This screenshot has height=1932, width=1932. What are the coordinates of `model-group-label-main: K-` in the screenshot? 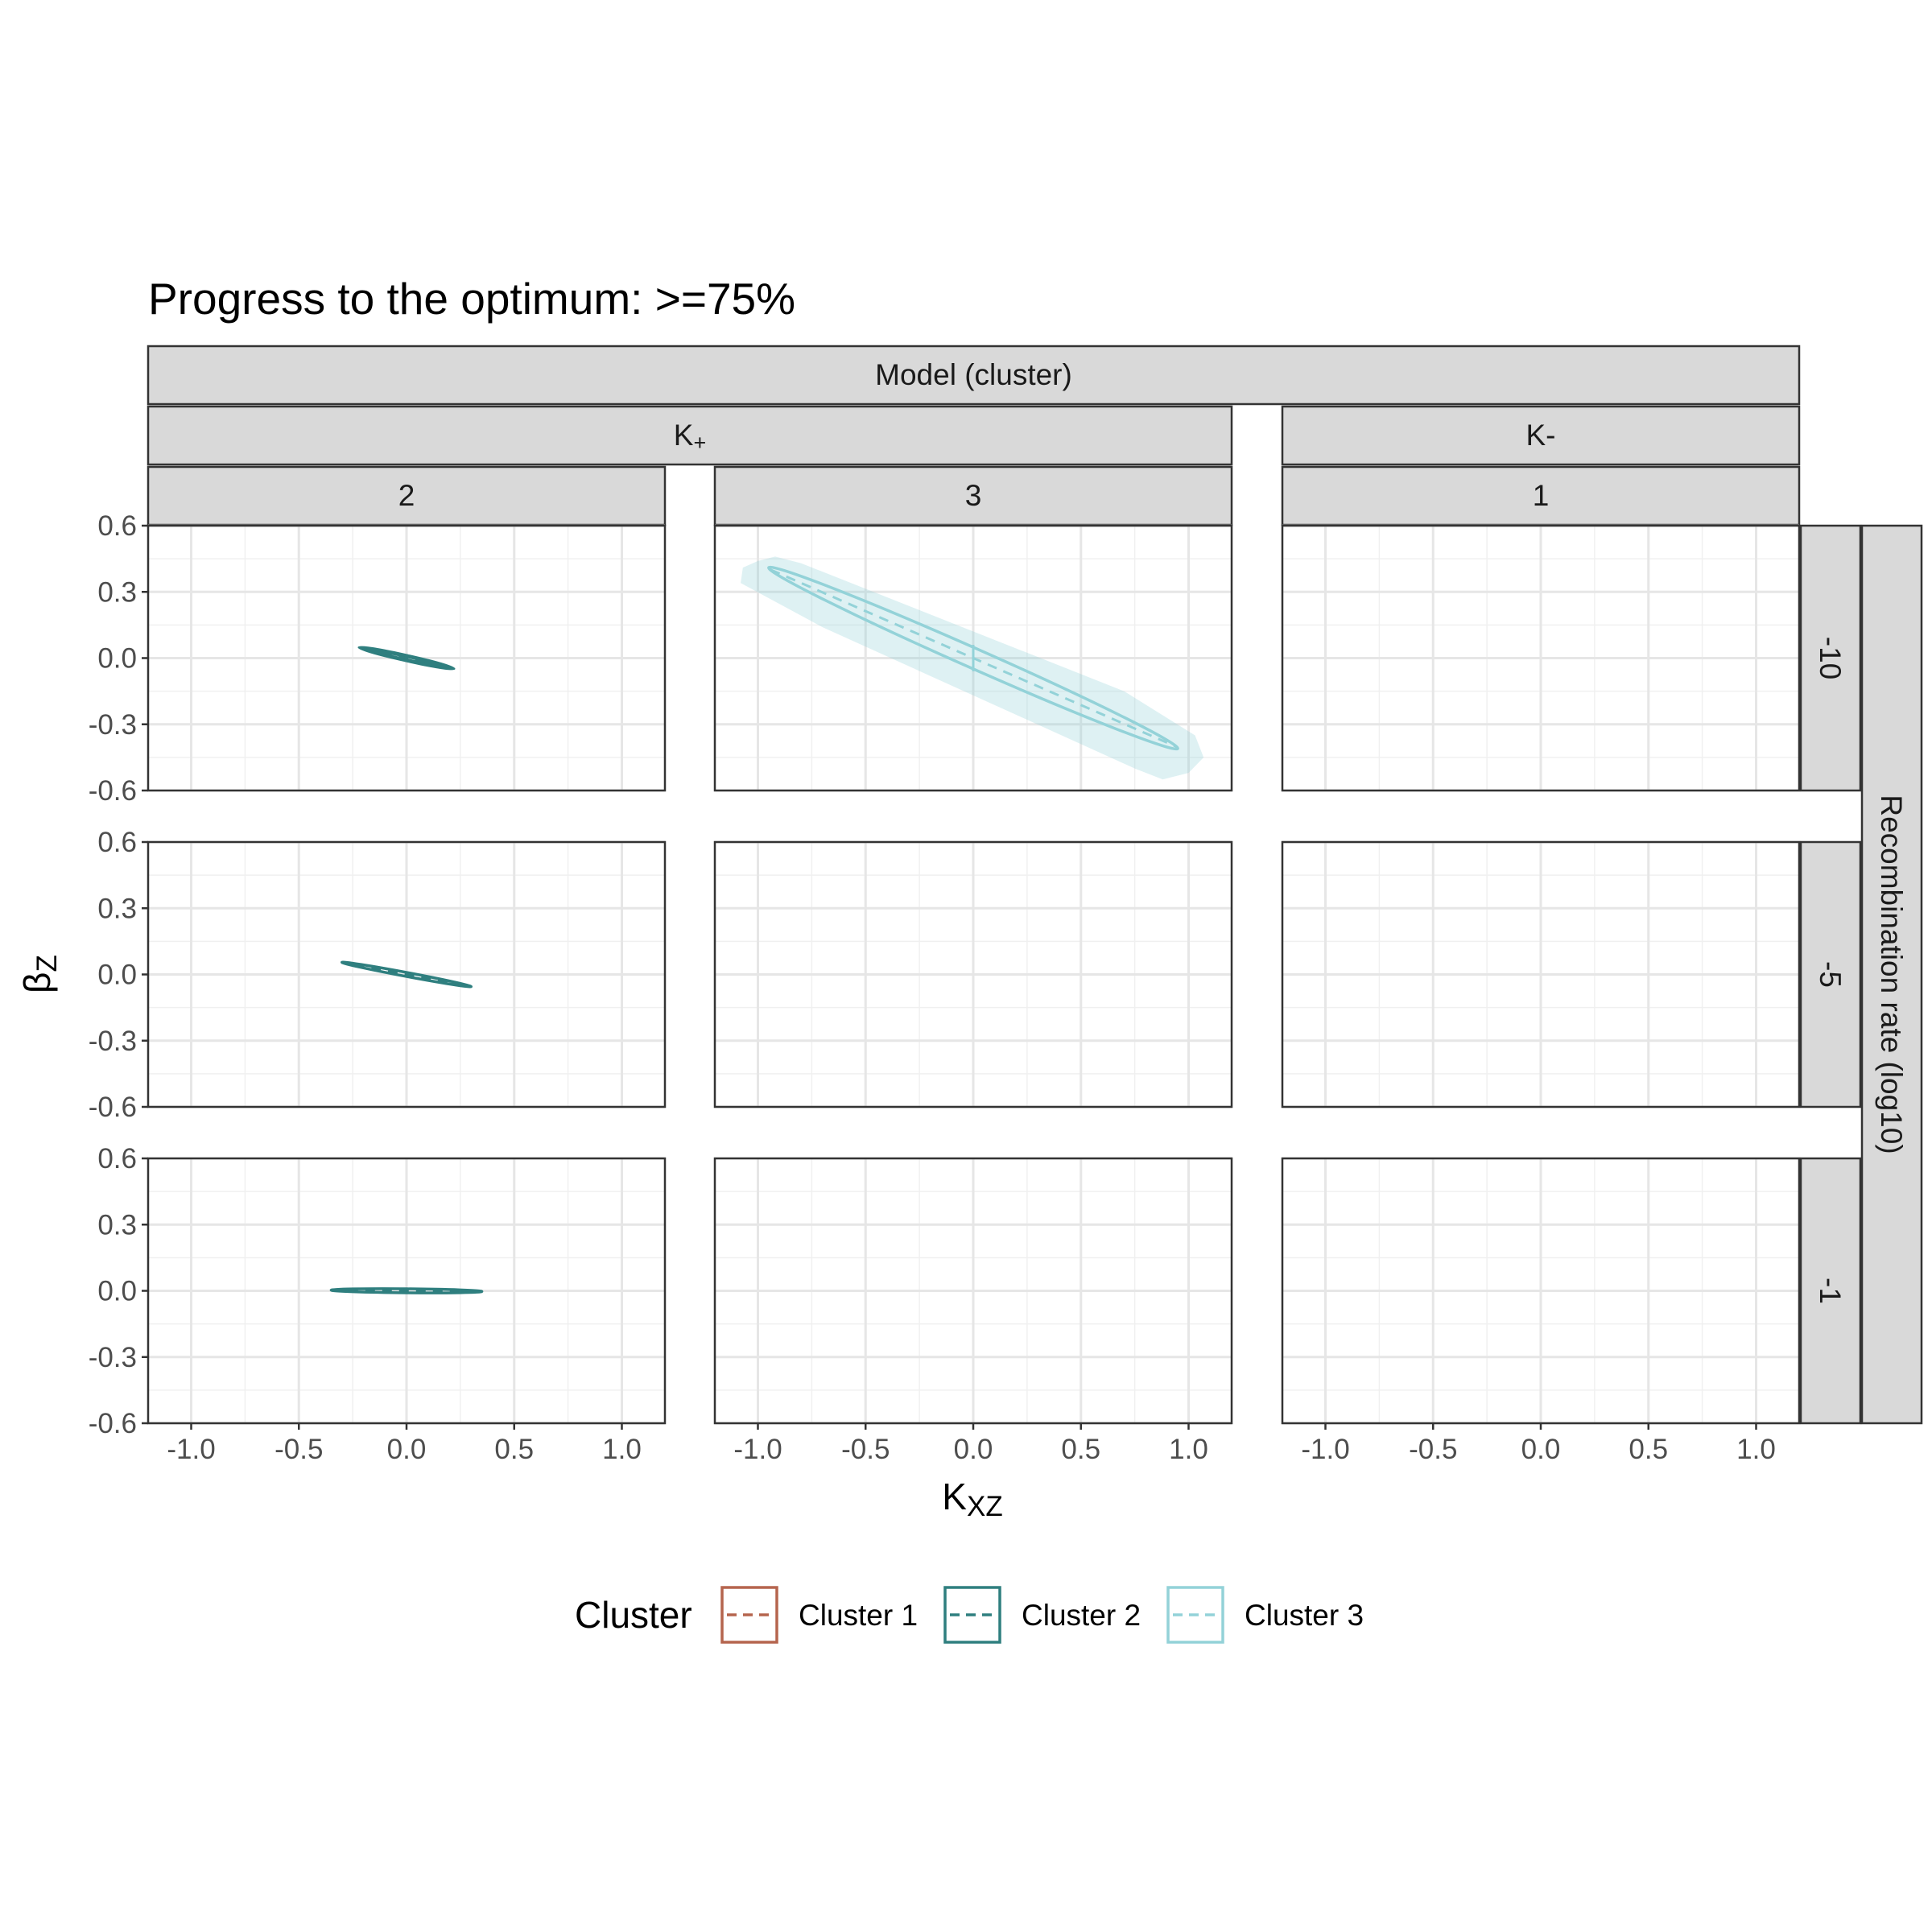 It's located at (1541, 435).